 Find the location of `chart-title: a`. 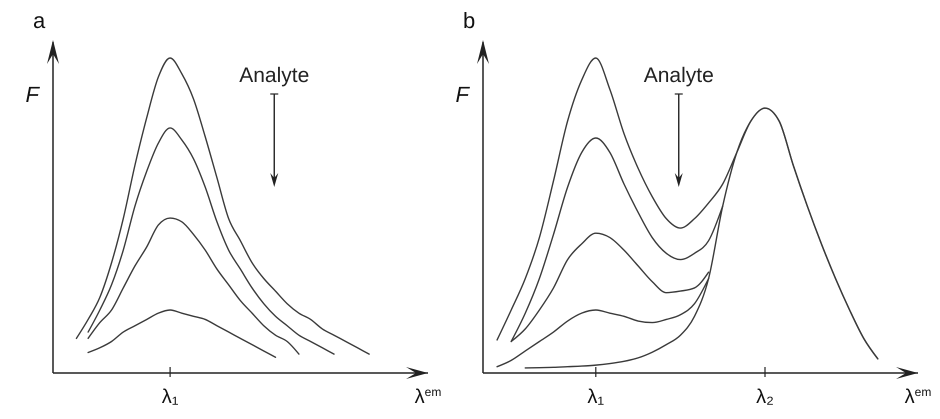

chart-title: a is located at coordinates (39, 20).